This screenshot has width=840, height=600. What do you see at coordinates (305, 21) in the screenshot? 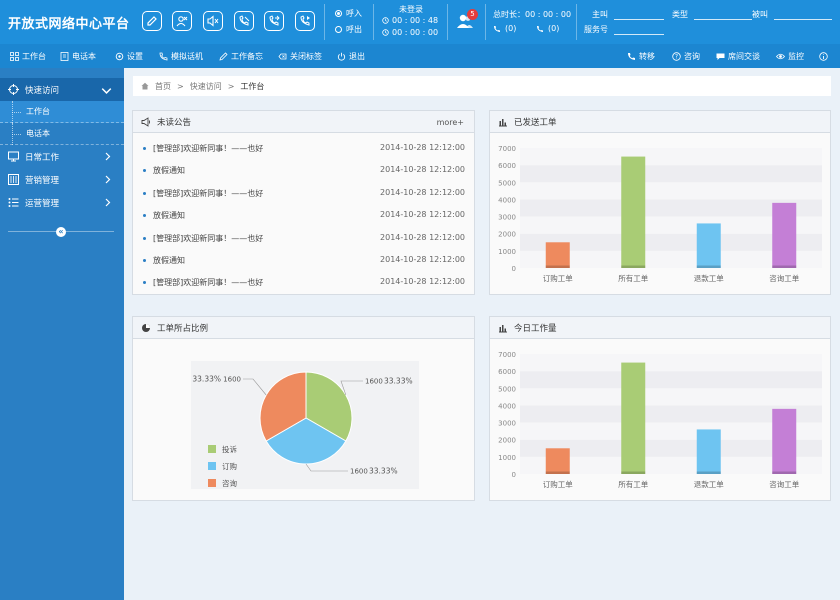
I see `call-forward-icon` at bounding box center [305, 21].